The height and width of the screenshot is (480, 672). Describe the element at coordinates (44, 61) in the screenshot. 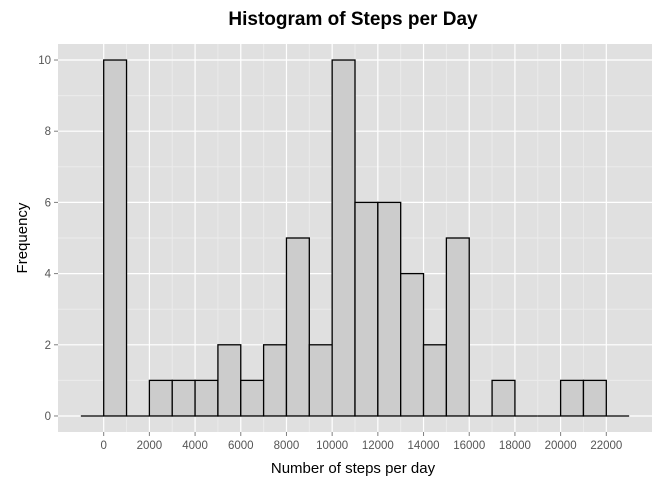

I see `y-tick-label: 10` at that location.